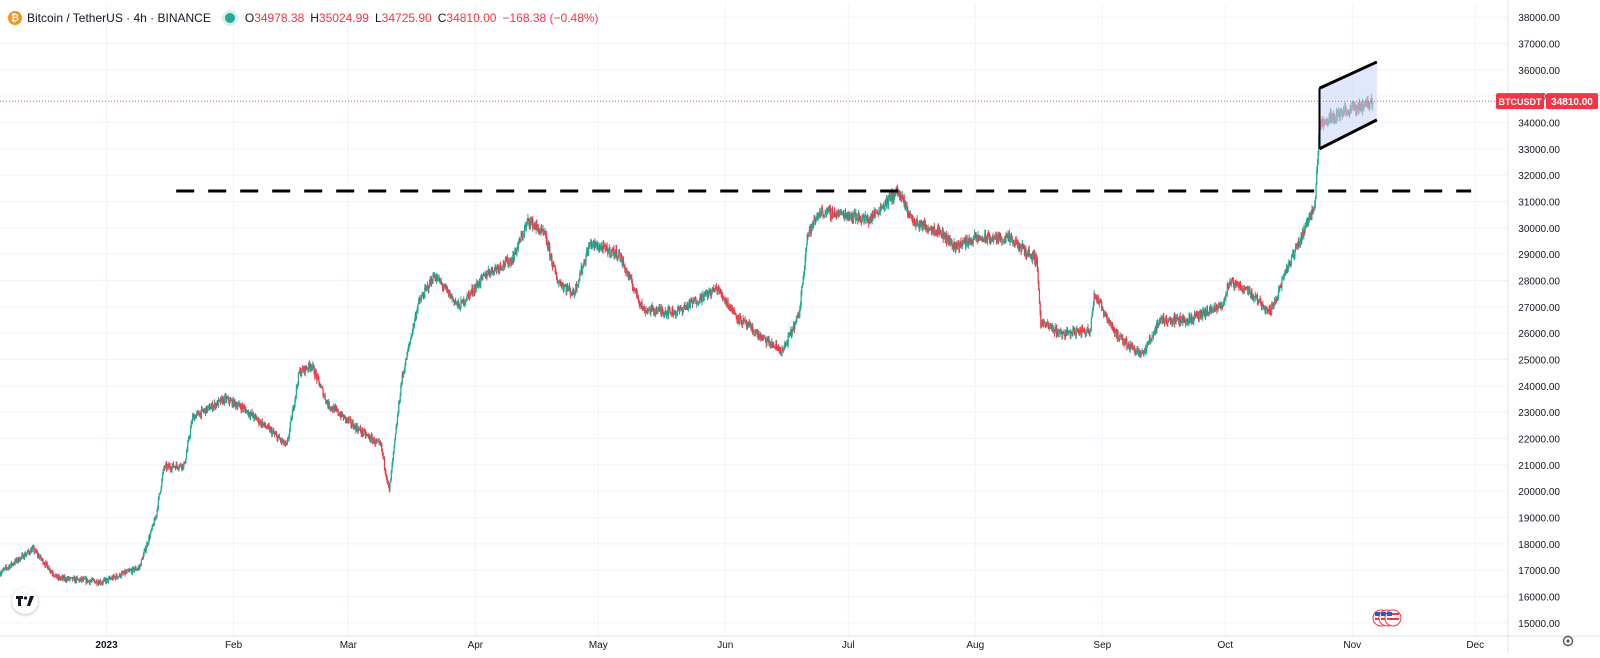  I want to click on y-tick-label: 30000.00, so click(1539, 229).